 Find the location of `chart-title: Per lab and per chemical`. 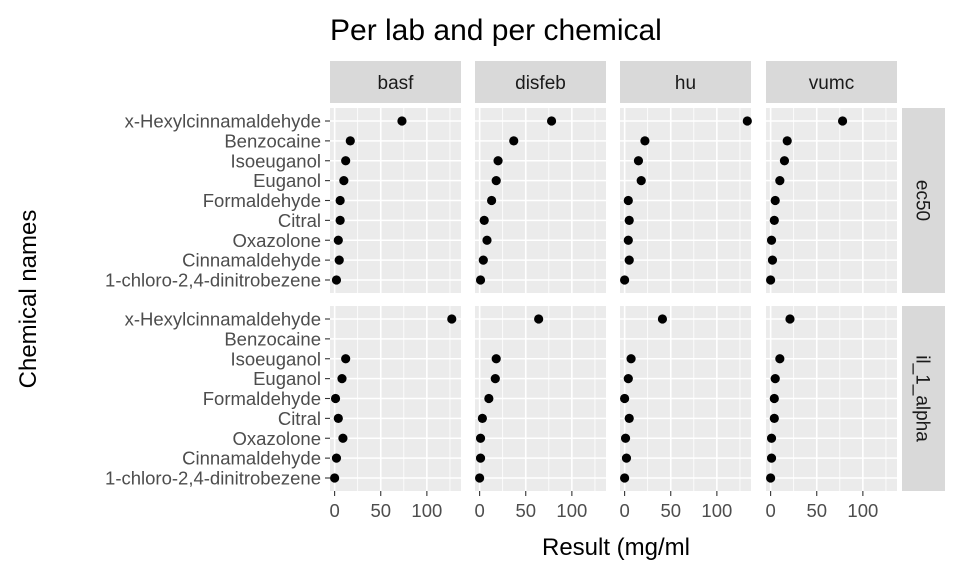

chart-title: Per lab and per chemical is located at coordinates (496, 30).